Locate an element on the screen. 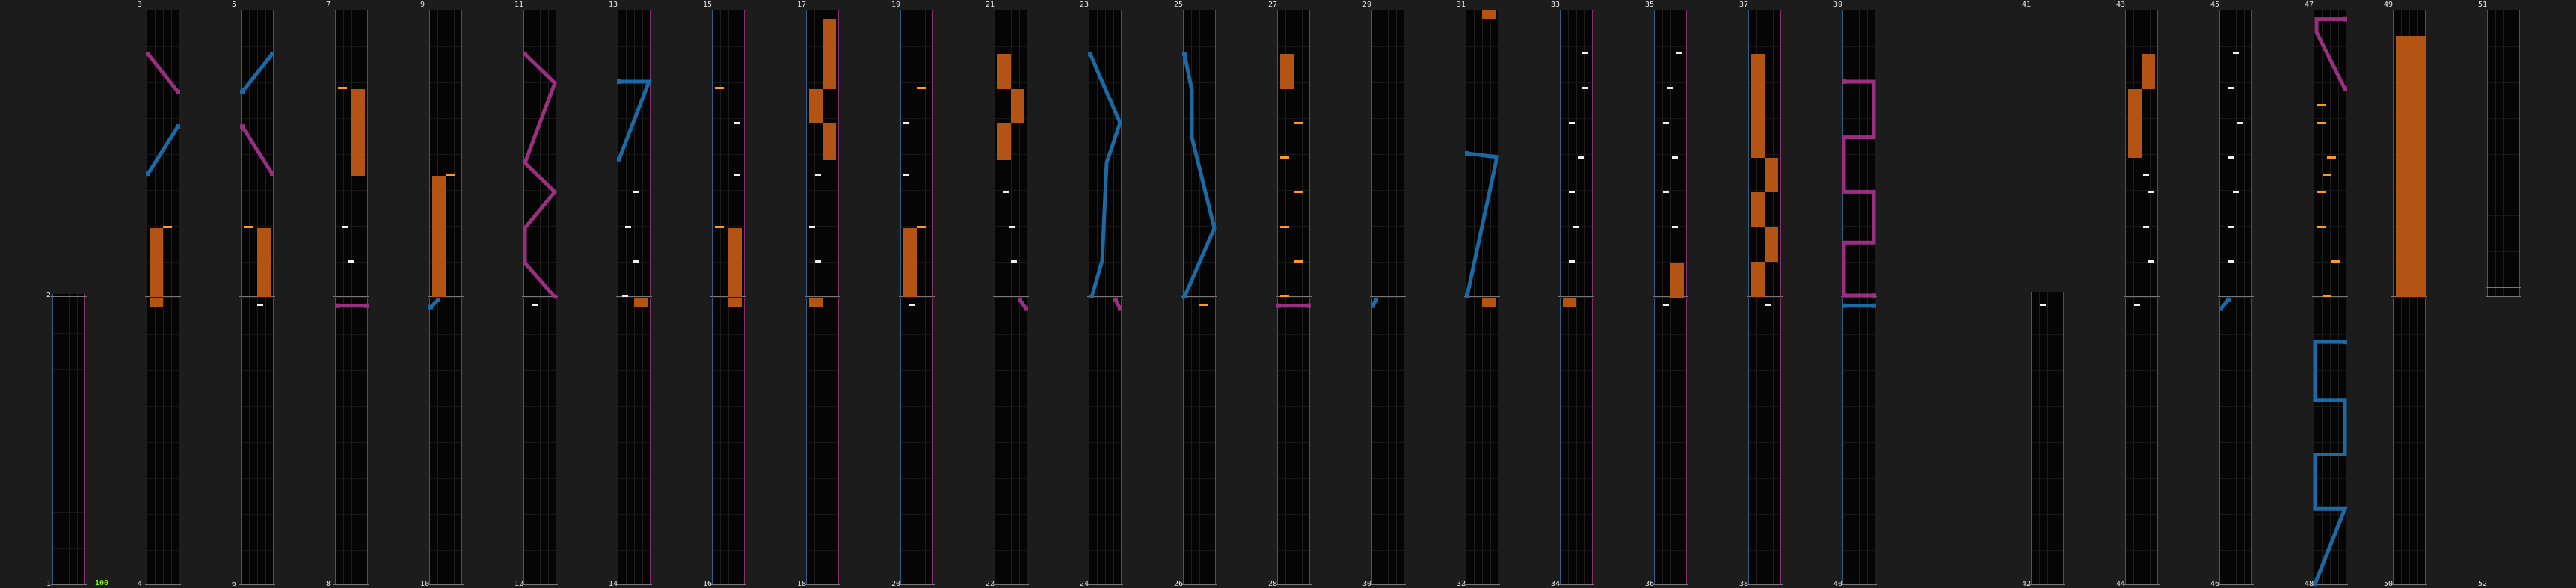 The image size is (2576, 588). lane-number: 7 is located at coordinates (328, 5).